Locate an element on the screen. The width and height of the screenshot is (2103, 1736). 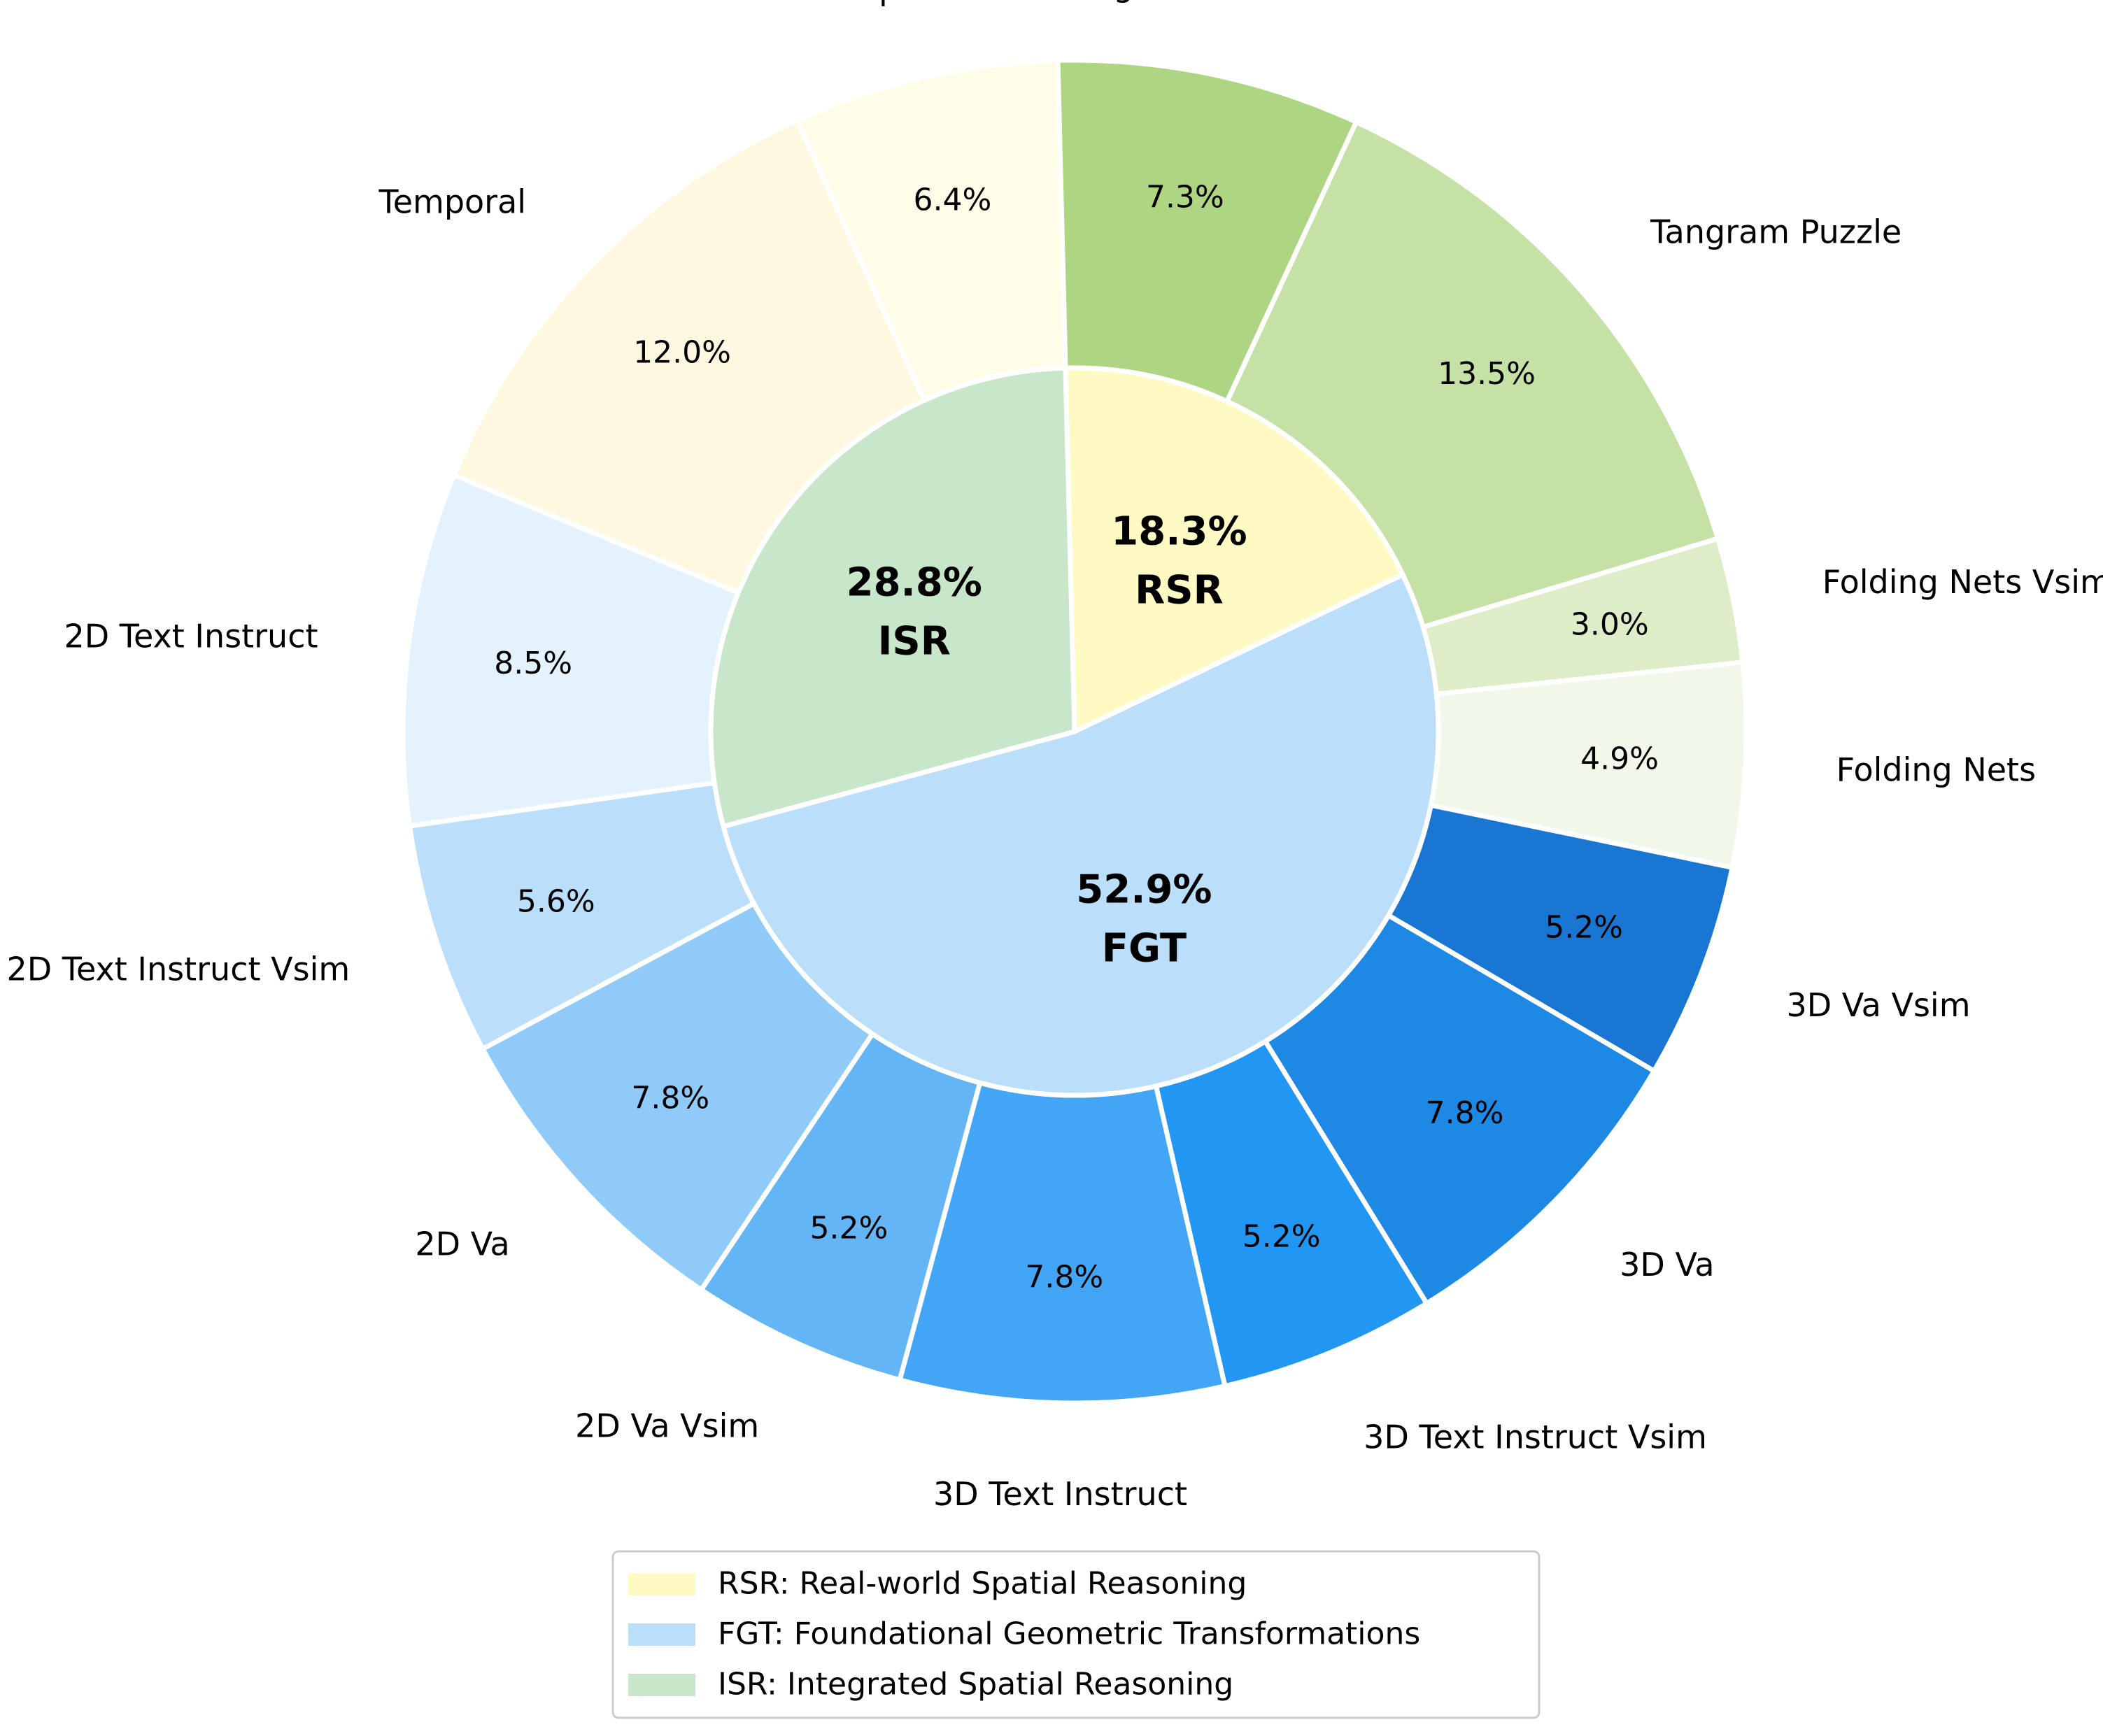
inner-label-isr: ISR is located at coordinates (914, 641).